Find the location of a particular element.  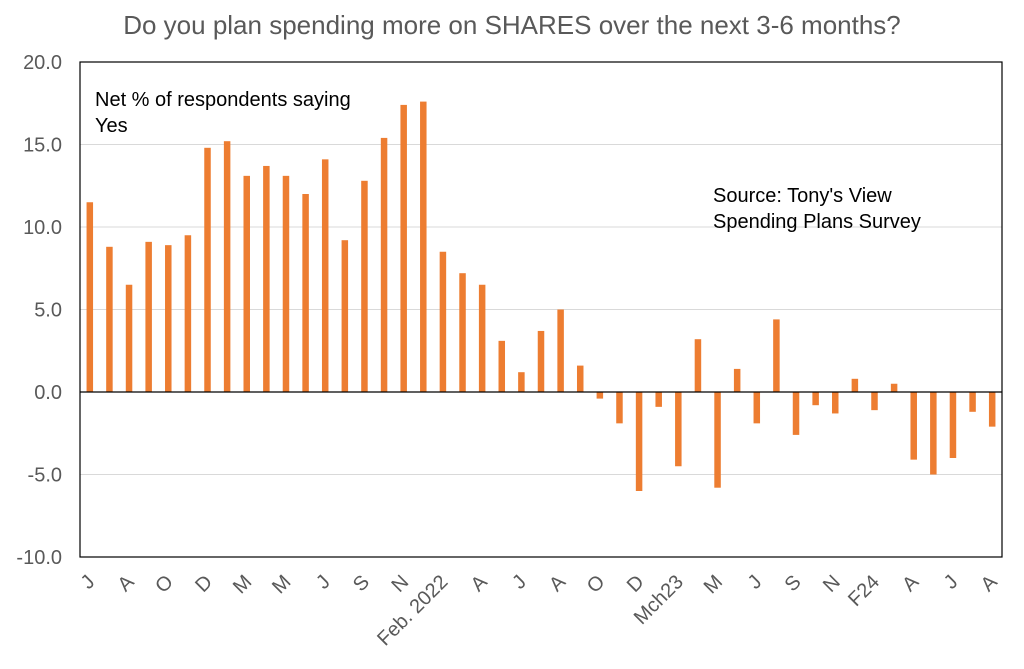

y-axis-ticks: 20.0 15.0 10.0 5.0 0.0 -5.0 -10.0 is located at coordinates (39, 310).